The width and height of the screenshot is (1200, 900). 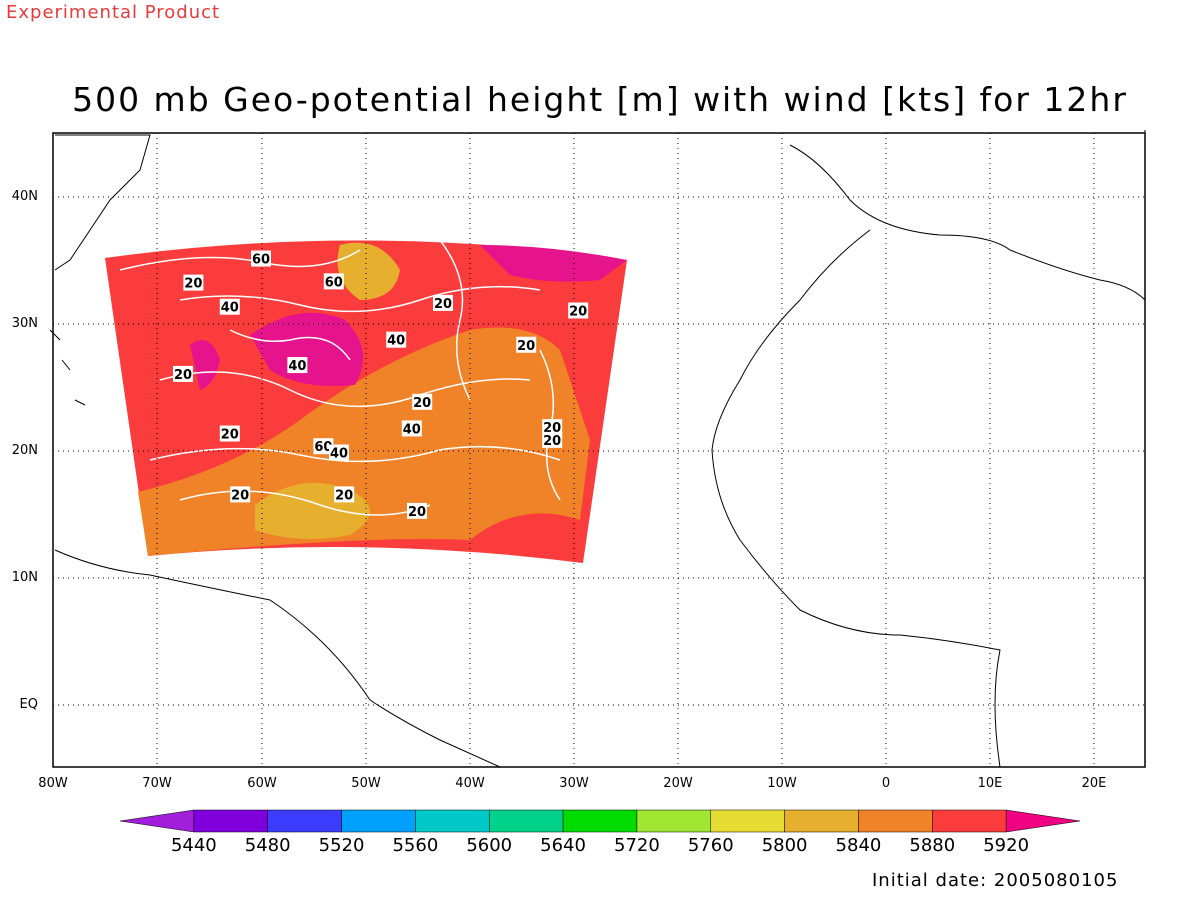 What do you see at coordinates (1043, 821) in the screenshot?
I see `colorbar-high-extension` at bounding box center [1043, 821].